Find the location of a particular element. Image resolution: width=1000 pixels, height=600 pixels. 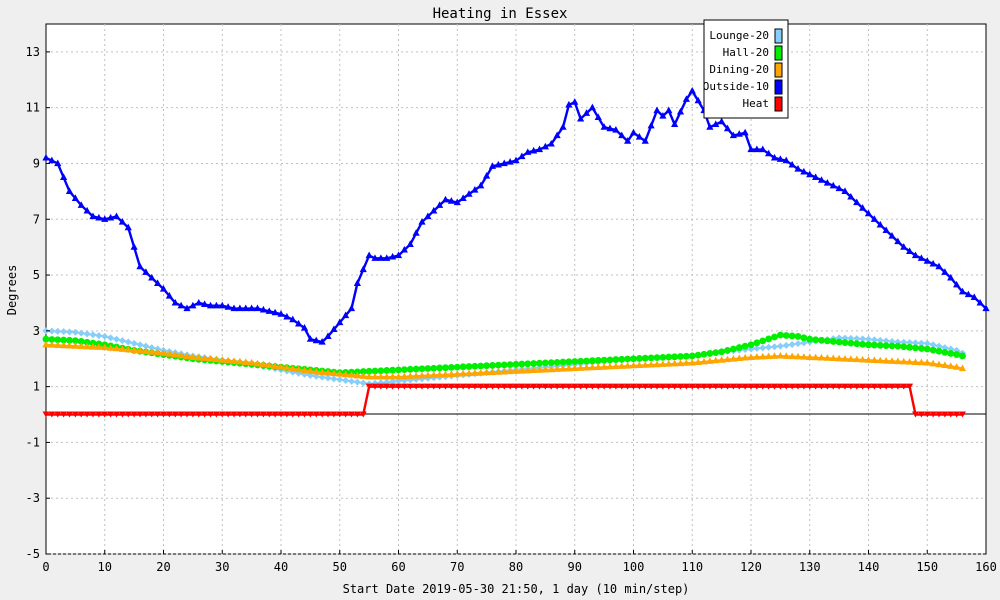

x-tick-label: 20 is located at coordinates (163, 567).